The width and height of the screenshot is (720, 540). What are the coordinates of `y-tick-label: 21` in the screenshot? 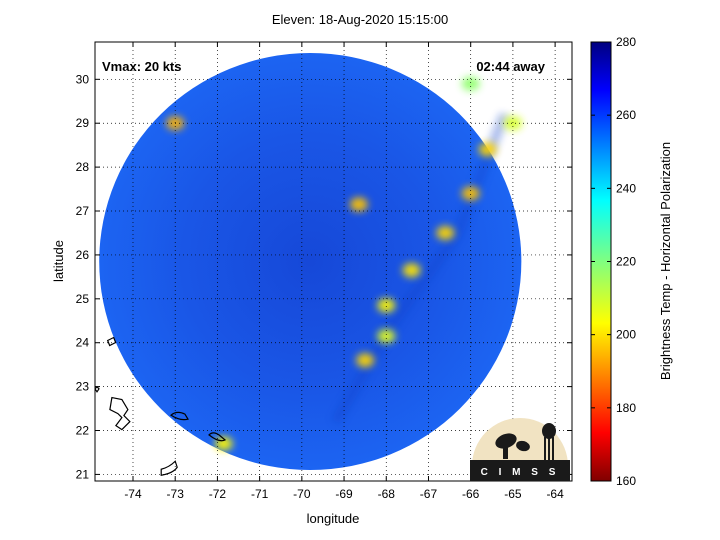 It's located at (83, 474).